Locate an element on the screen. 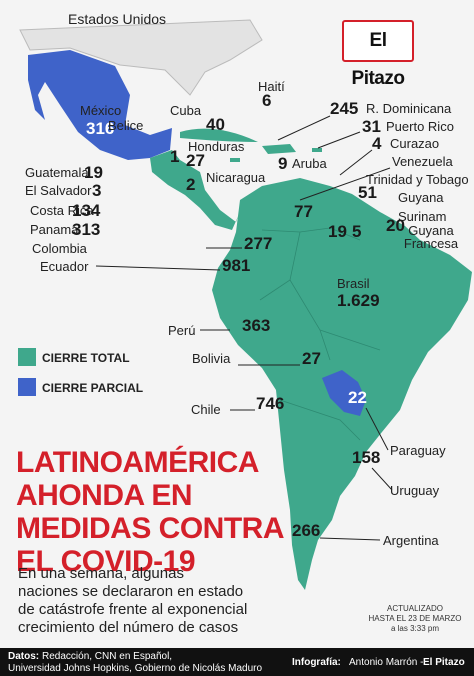 This screenshot has height=676, width=474. country-name: Estados Unidos is located at coordinates (117, 19).